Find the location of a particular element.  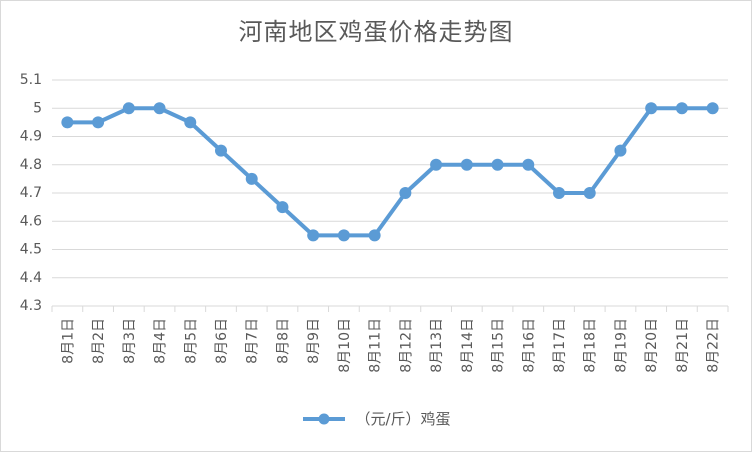

x-tick-label: 8月11日 is located at coordinates (376, 345).